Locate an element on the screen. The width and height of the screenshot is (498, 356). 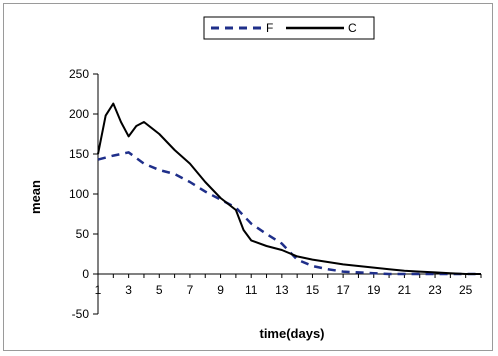
x-tick-label: 23 is located at coordinates (435, 290).